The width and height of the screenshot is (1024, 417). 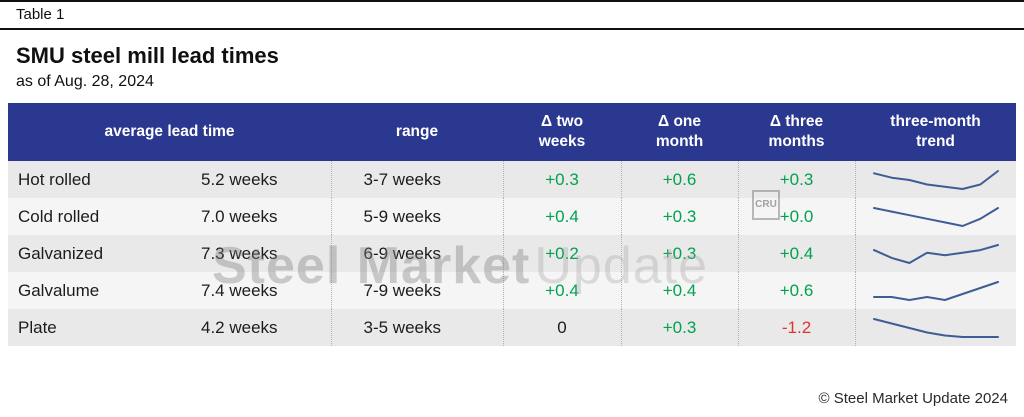 What do you see at coordinates (796, 216) in the screenshot?
I see `delta-three-months-cell: +0.0` at bounding box center [796, 216].